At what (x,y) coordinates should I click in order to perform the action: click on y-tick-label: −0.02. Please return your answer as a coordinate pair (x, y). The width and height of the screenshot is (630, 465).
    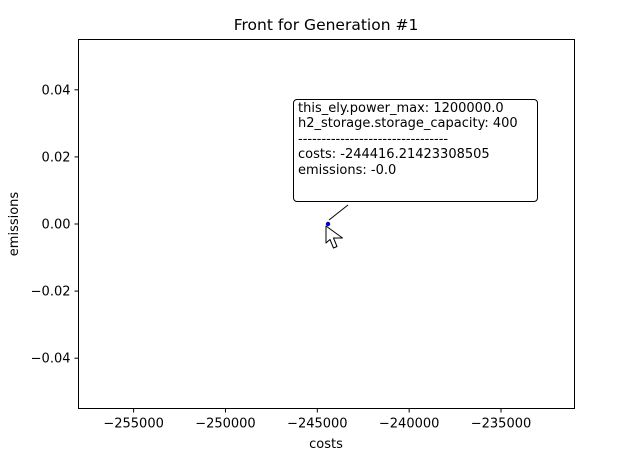
    Looking at the image, I should click on (51, 292).